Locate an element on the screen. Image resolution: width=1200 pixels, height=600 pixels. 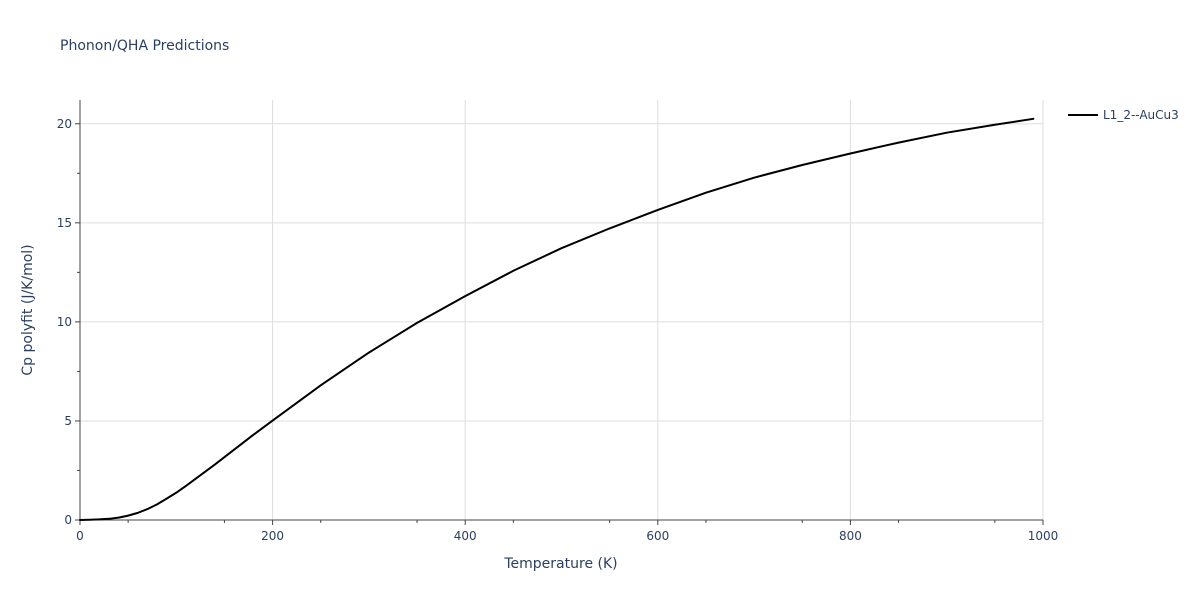
y-axis-title: Cp polyfit (J/K/mol) is located at coordinates (28, 309).